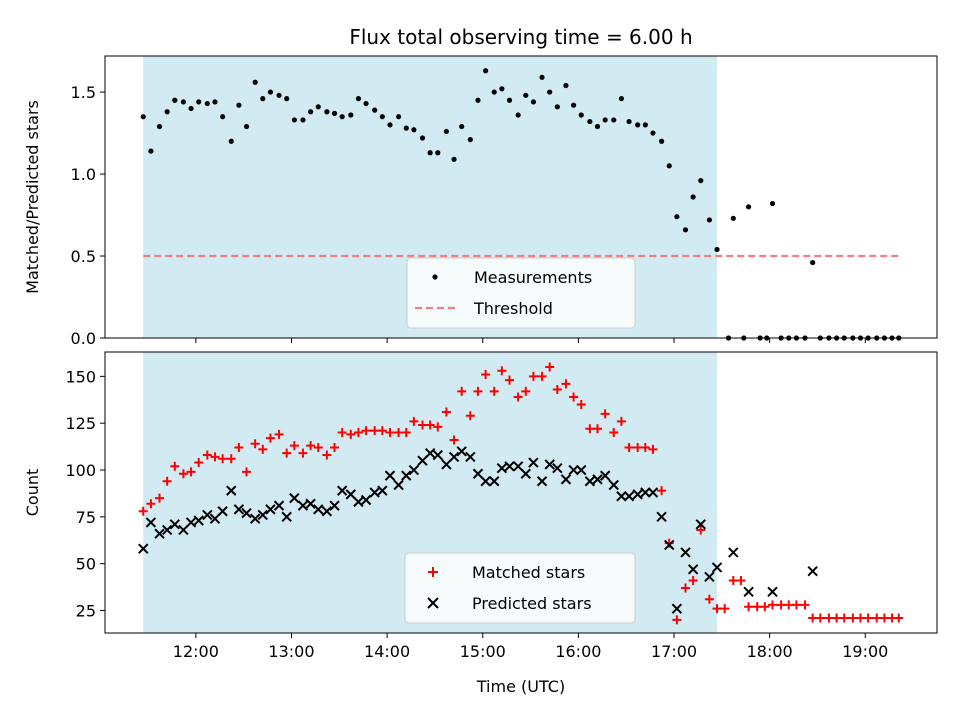 The height and width of the screenshot is (724, 960). Describe the element at coordinates (483, 651) in the screenshot. I see `x-tick-label: 15:00` at that location.